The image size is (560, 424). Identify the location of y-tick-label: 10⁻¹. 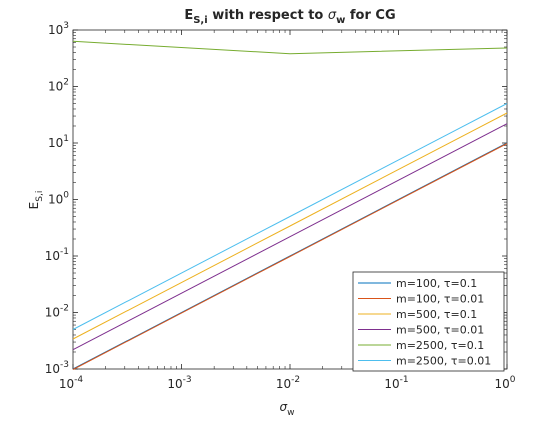
(57, 255).